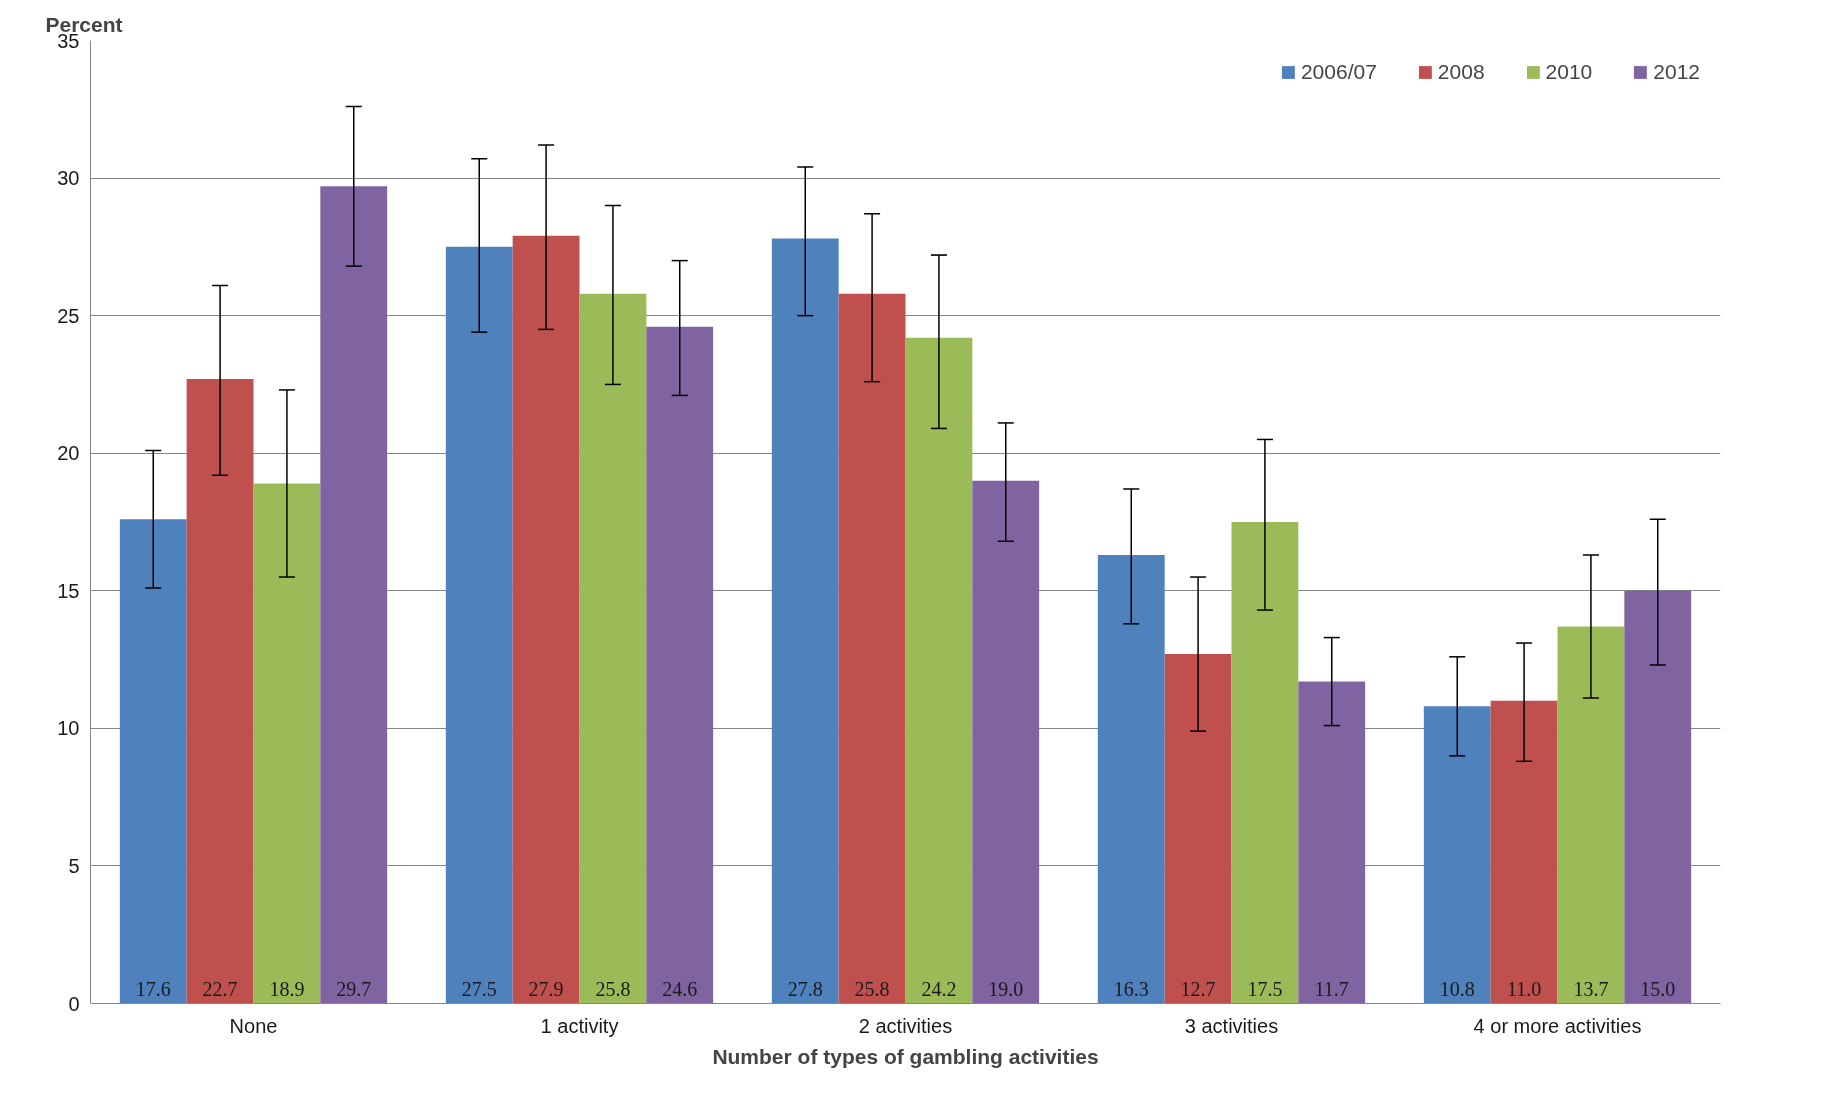 Image resolution: width=1829 pixels, height=1093 pixels. Describe the element at coordinates (74, 1003) in the screenshot. I see `y-tick-label: 0` at that location.